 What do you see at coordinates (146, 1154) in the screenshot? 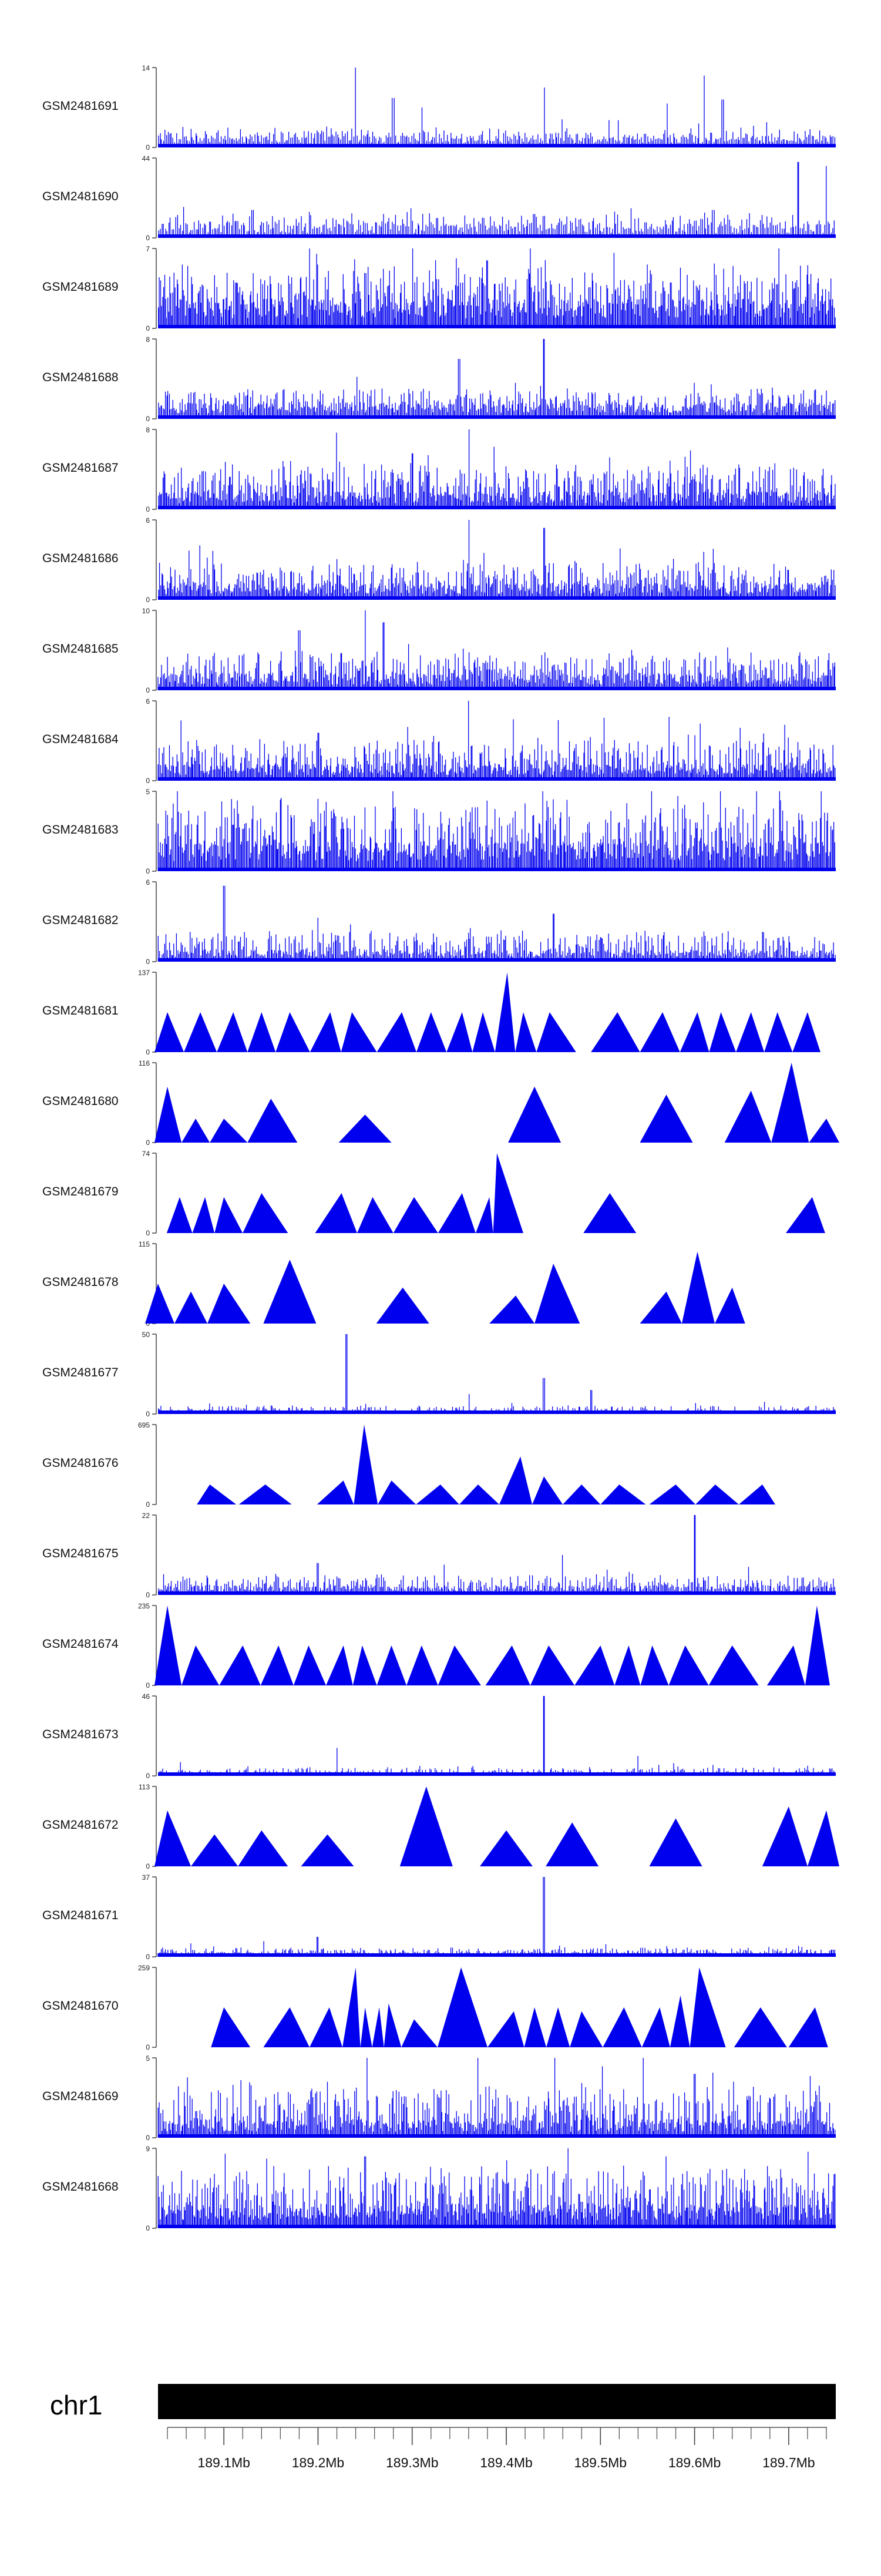
I see `y-axis-max-label: 74` at bounding box center [146, 1154].